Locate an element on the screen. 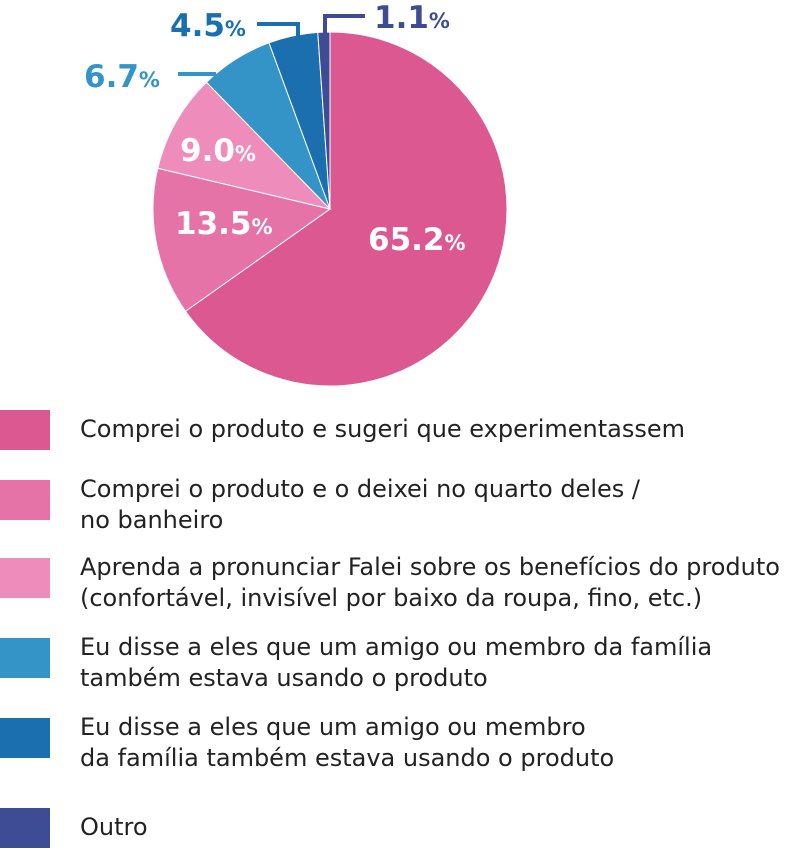 The height and width of the screenshot is (853, 800). slice-label-4: 4.5% is located at coordinates (208, 26).